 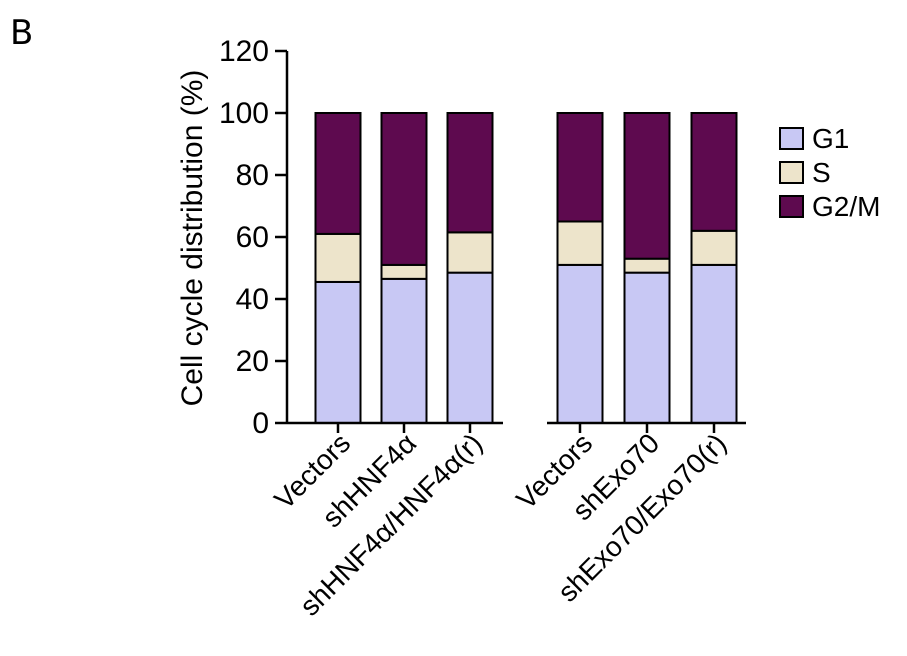 I want to click on y-tick-label: 80, so click(x=252, y=175).